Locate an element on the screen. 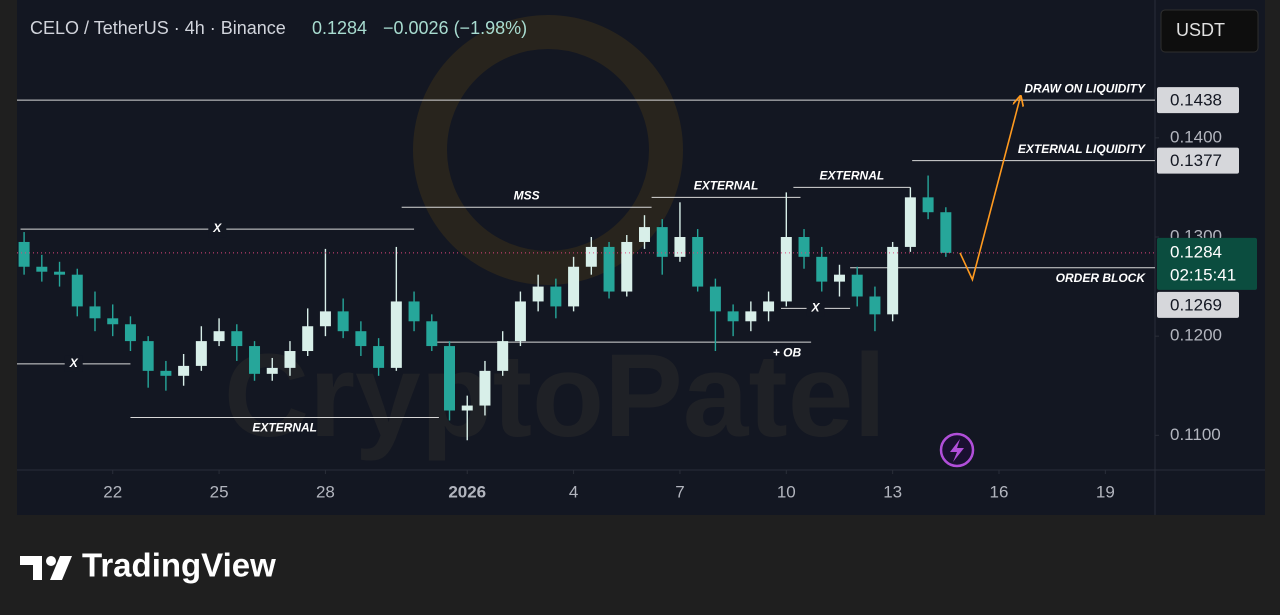 This screenshot has width=1280, height=615. brand-name: TradingView is located at coordinates (179, 565).